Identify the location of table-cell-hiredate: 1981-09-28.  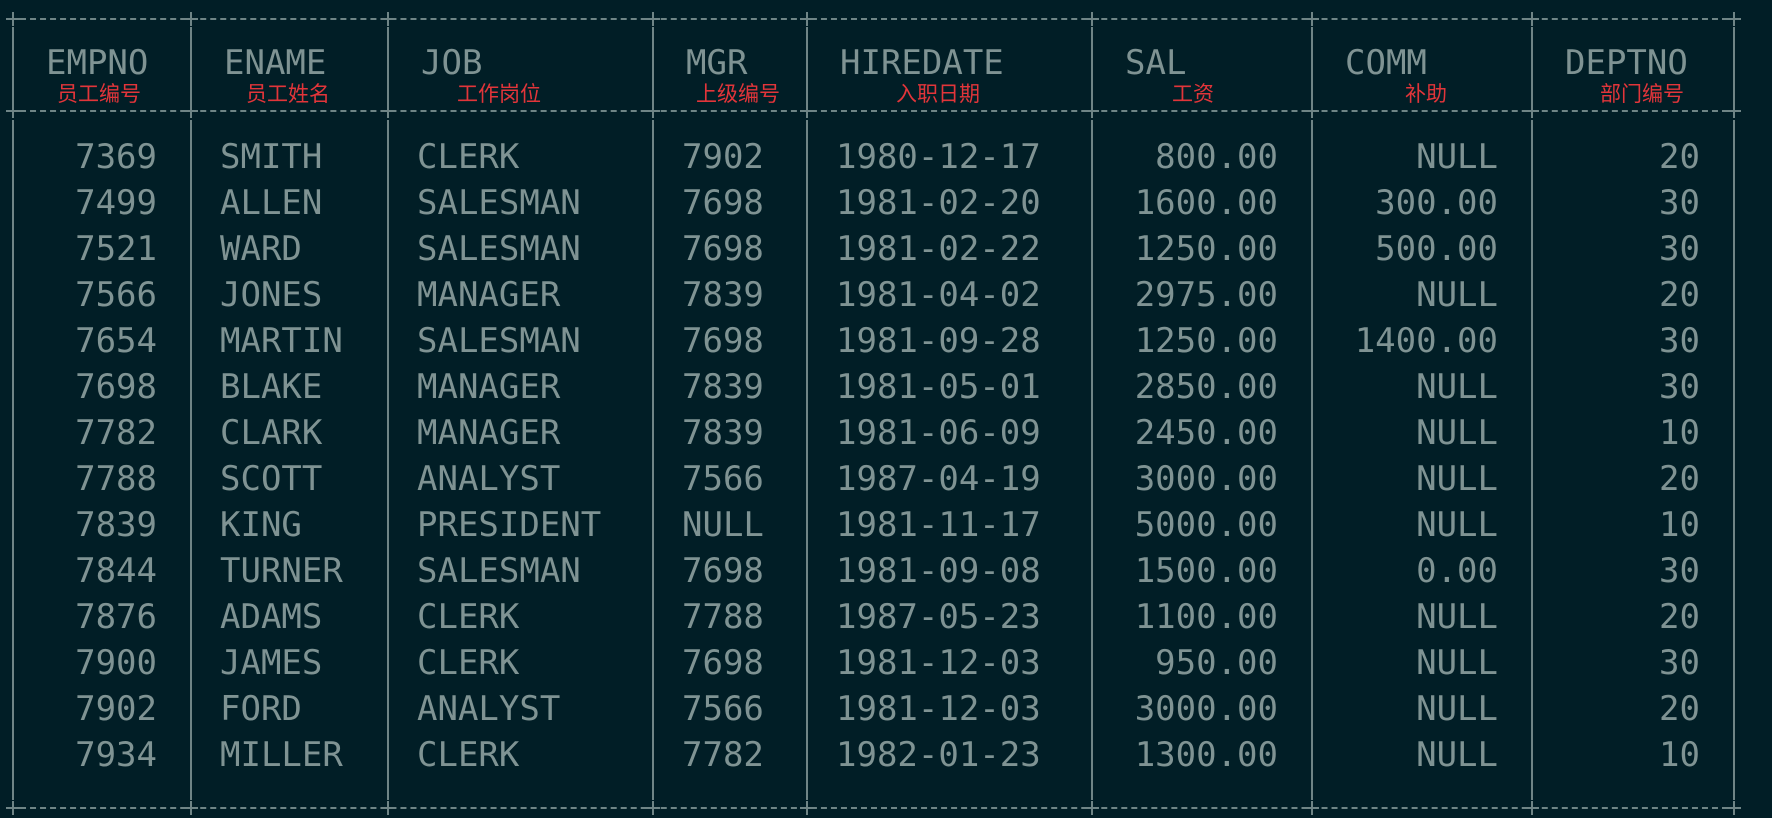
(938, 341).